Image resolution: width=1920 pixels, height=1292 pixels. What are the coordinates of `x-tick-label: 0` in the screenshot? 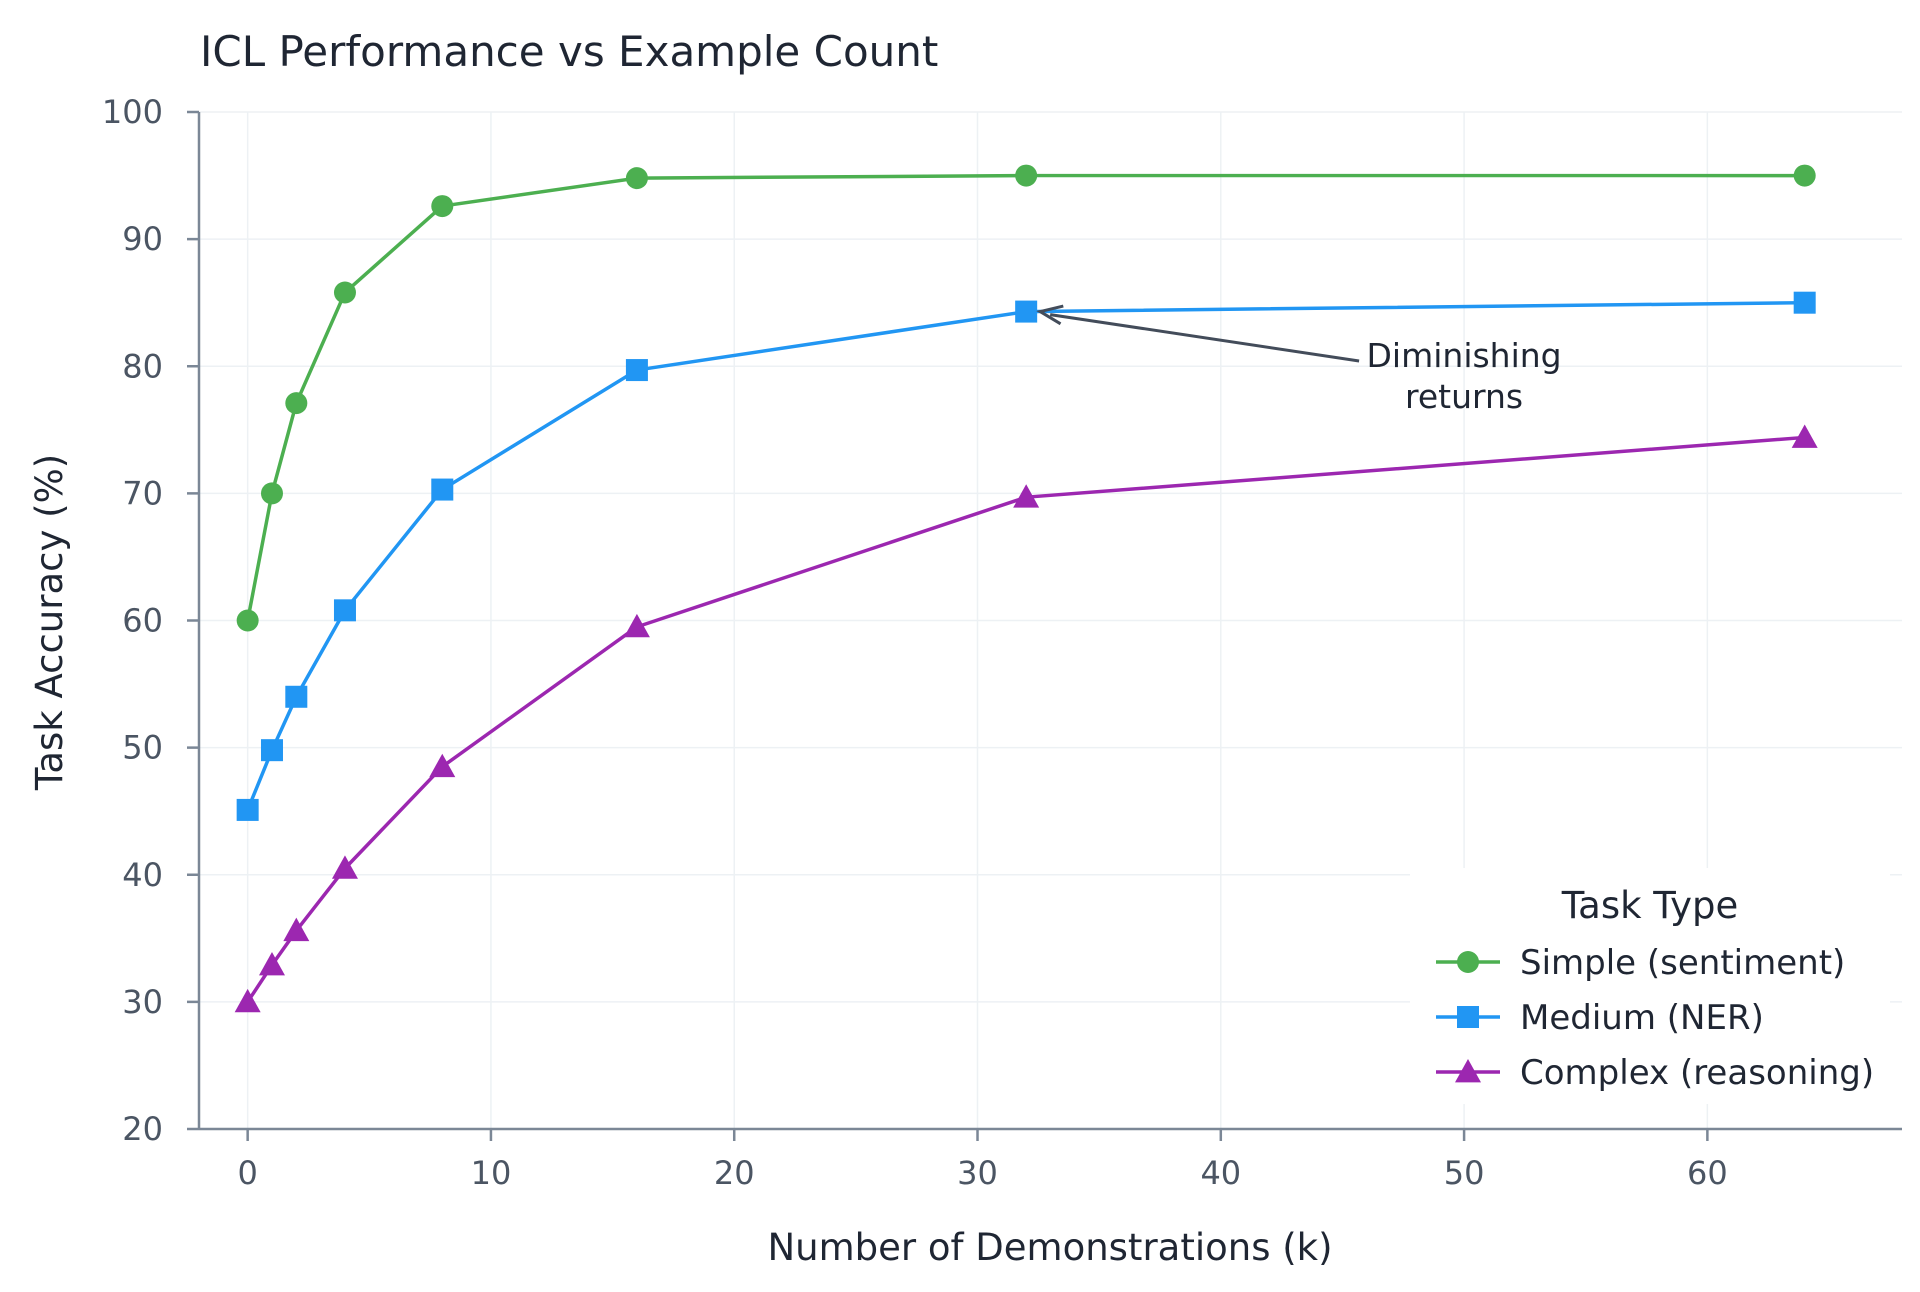 It's located at (247, 1173).